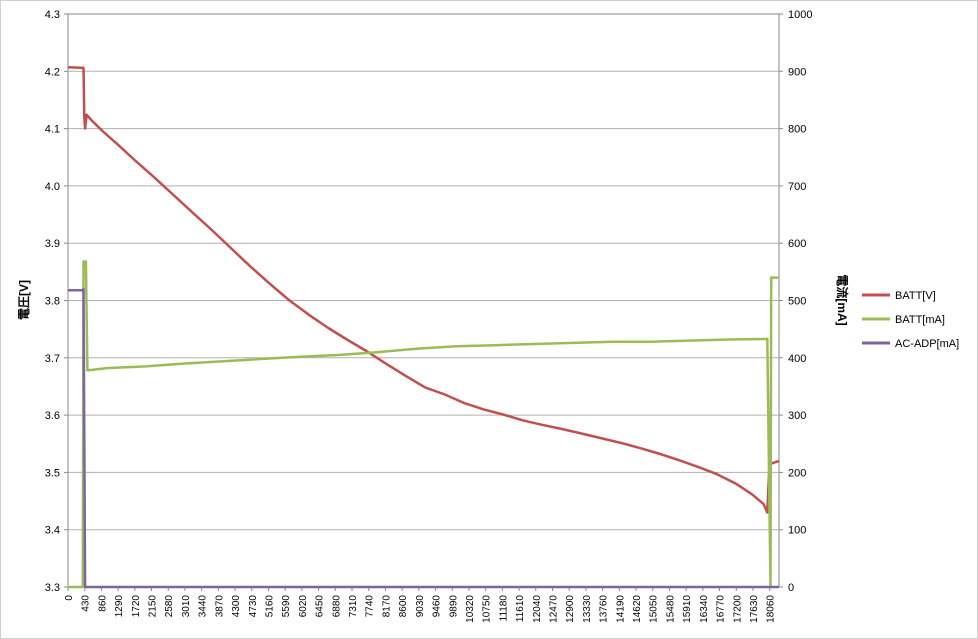  I want to click on right-tick-label: 900, so click(797, 72).